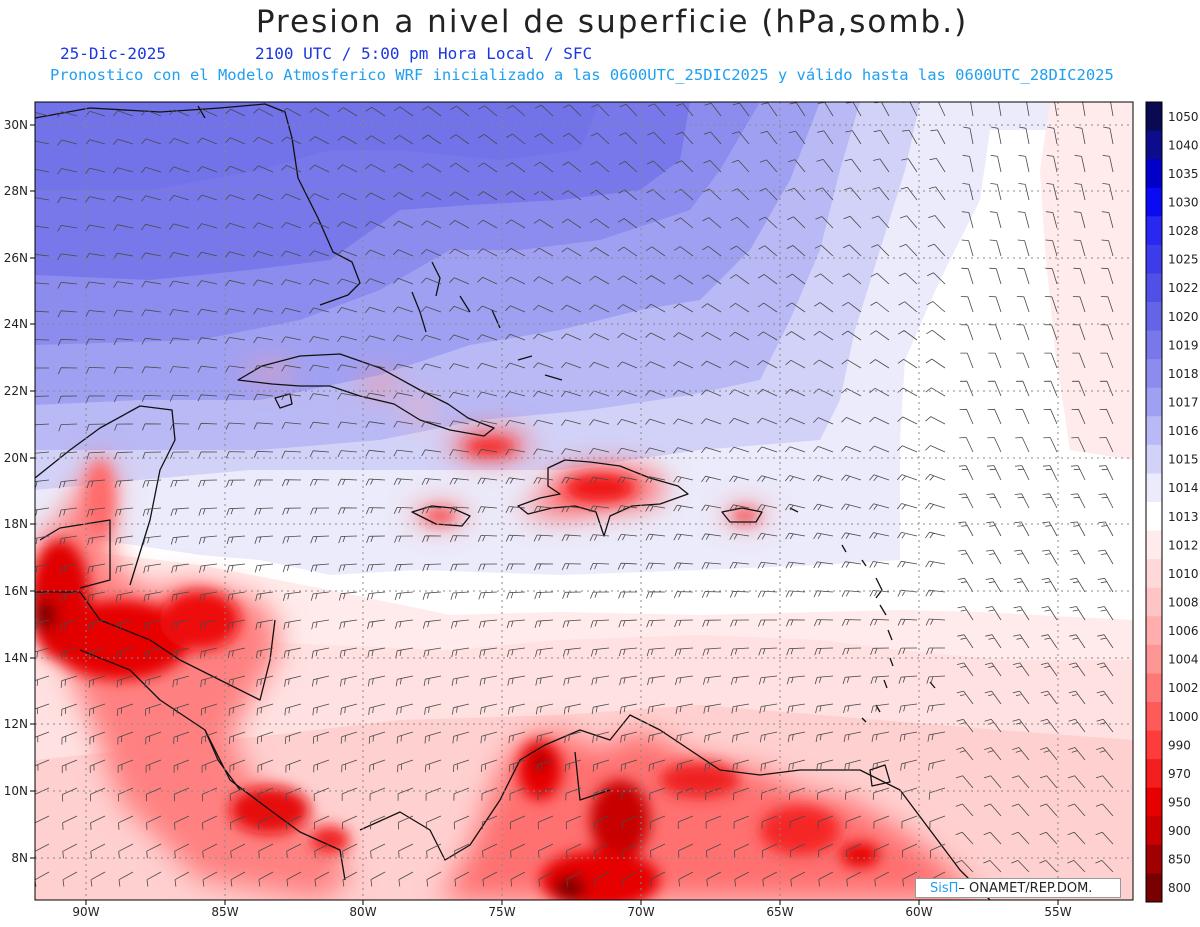  I want to click on lon-tick-label: 65W, so click(779, 912).